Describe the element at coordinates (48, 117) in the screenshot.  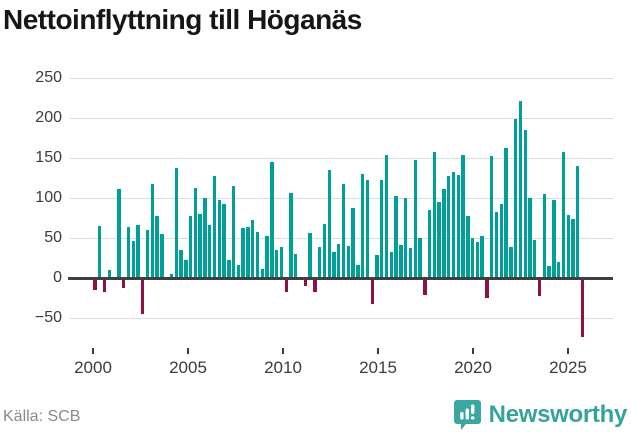
I see `y-axis-label: 200` at that location.